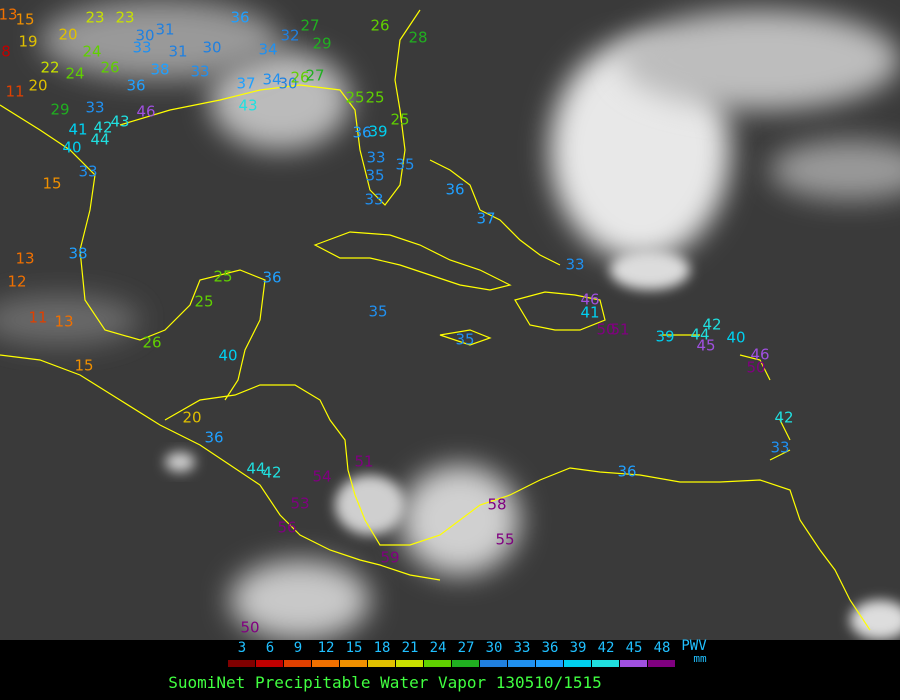 Image resolution: width=900 pixels, height=700 pixels. I want to click on legend-label: 18, so click(382, 648).